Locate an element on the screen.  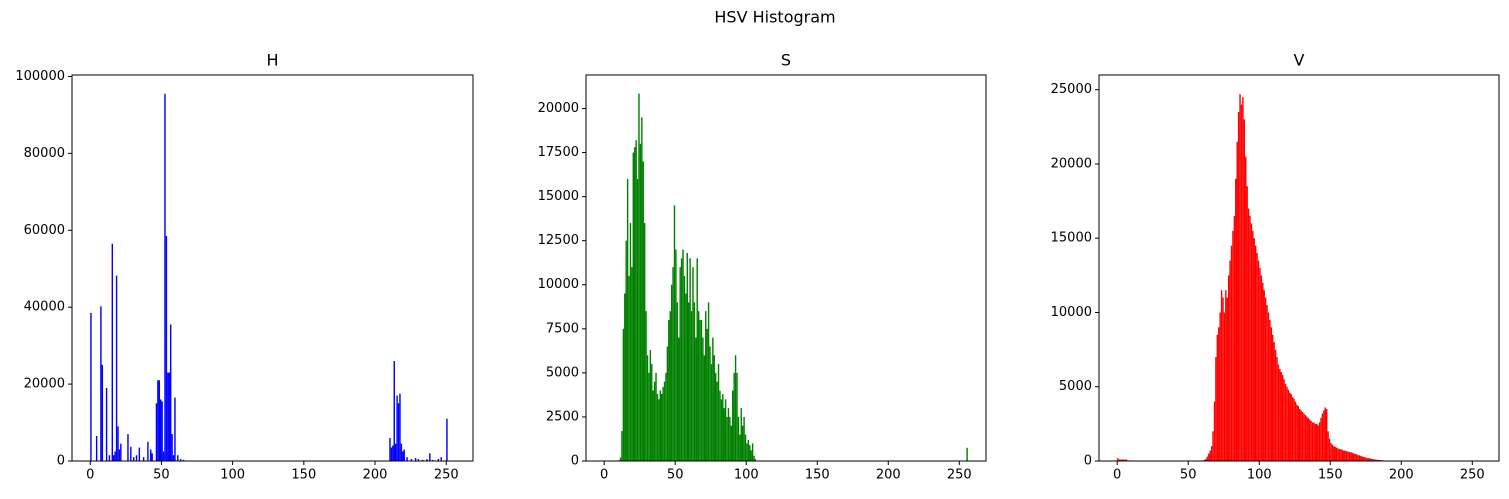
y-tick-label: 100000 is located at coordinates (40, 76).